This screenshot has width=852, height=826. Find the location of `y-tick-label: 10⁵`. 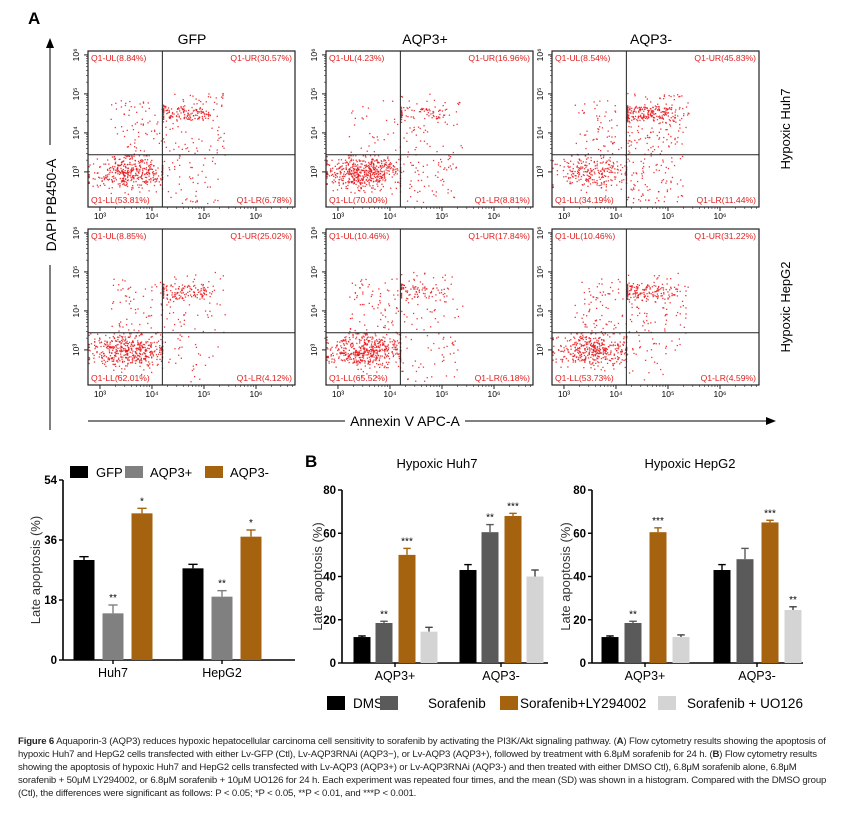

y-tick-label: 10⁵ is located at coordinates (540, 271).